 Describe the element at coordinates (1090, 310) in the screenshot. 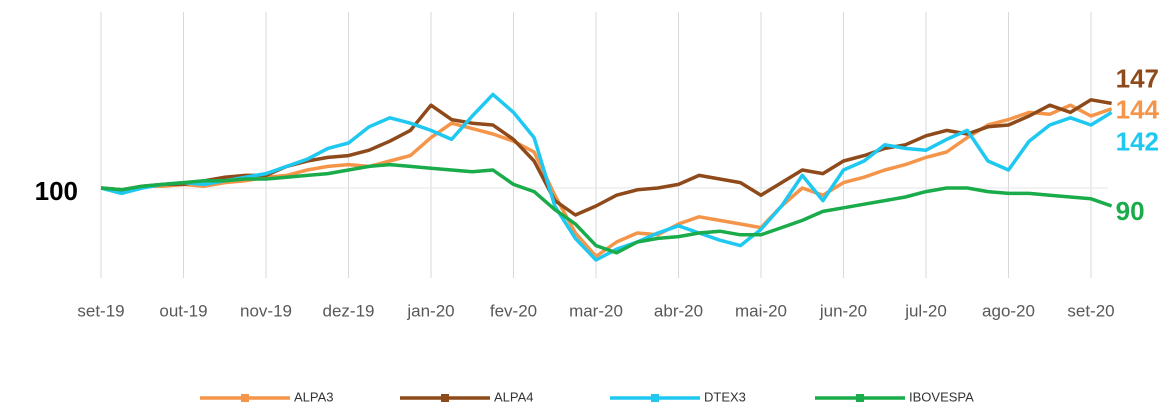

I see `x-tick-label: set-20` at that location.